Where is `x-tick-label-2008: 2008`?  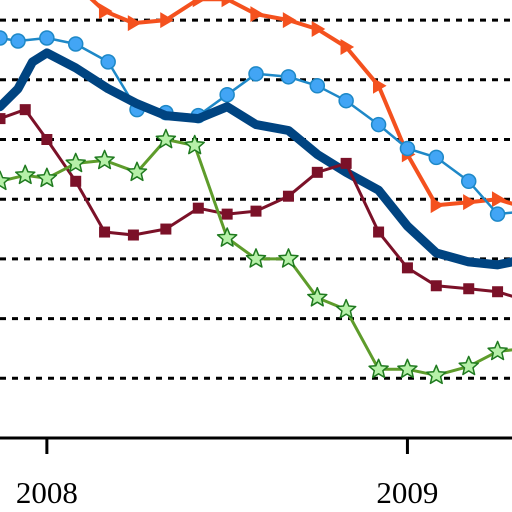
x-tick-label-2008: 2008 is located at coordinates (47, 492).